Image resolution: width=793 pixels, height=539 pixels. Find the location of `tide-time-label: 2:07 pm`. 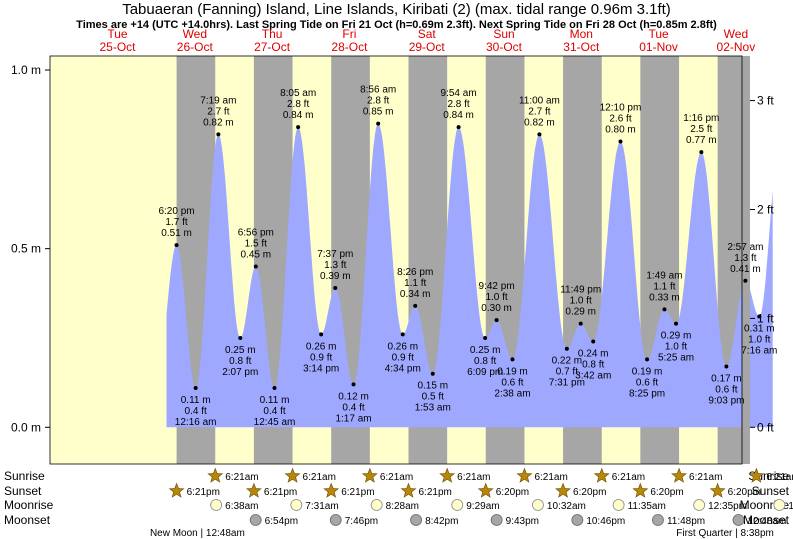

tide-time-label: 2:07 pm is located at coordinates (240, 372).